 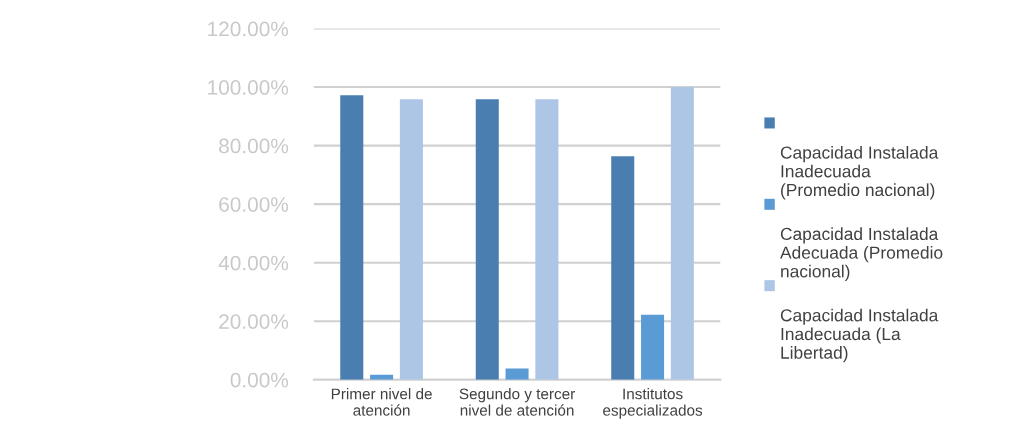 What do you see at coordinates (517, 402) in the screenshot?
I see `x-tick-label: Segundo y tercer nivel de atención` at bounding box center [517, 402].